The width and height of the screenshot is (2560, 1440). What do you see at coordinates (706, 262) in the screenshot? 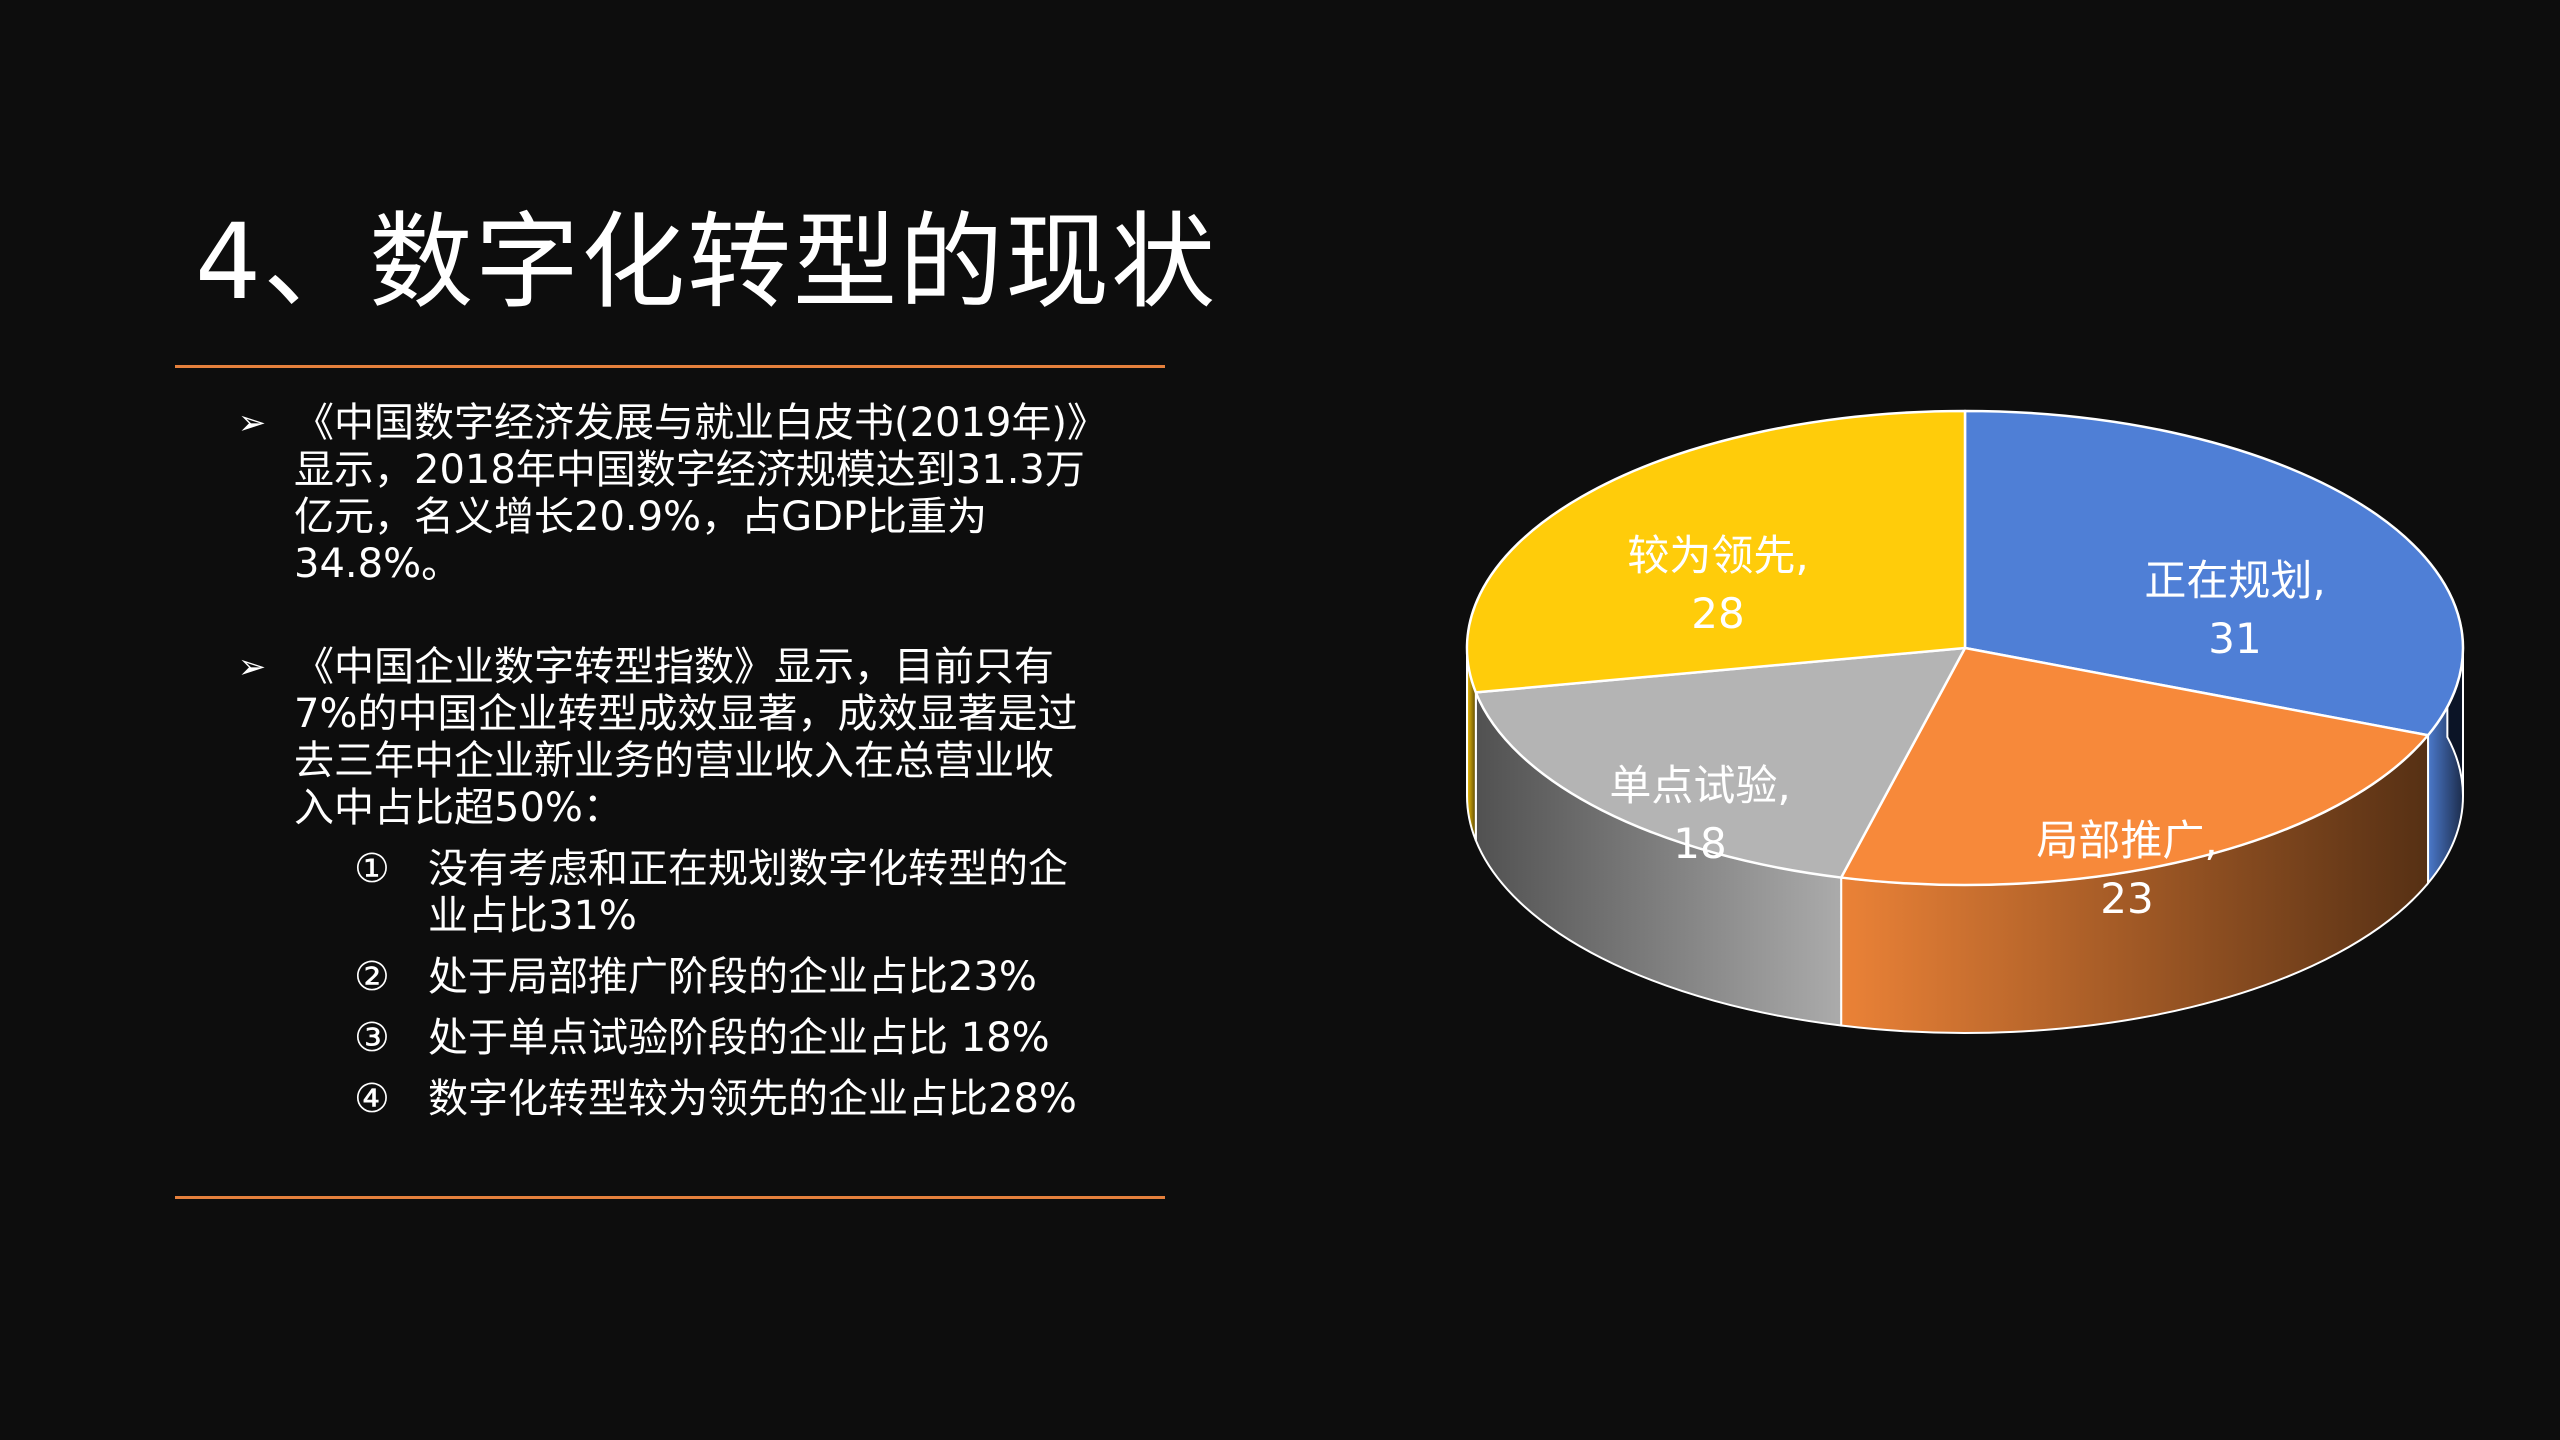
I see `slide-title: 4、数字化转型的现状` at bounding box center [706, 262].